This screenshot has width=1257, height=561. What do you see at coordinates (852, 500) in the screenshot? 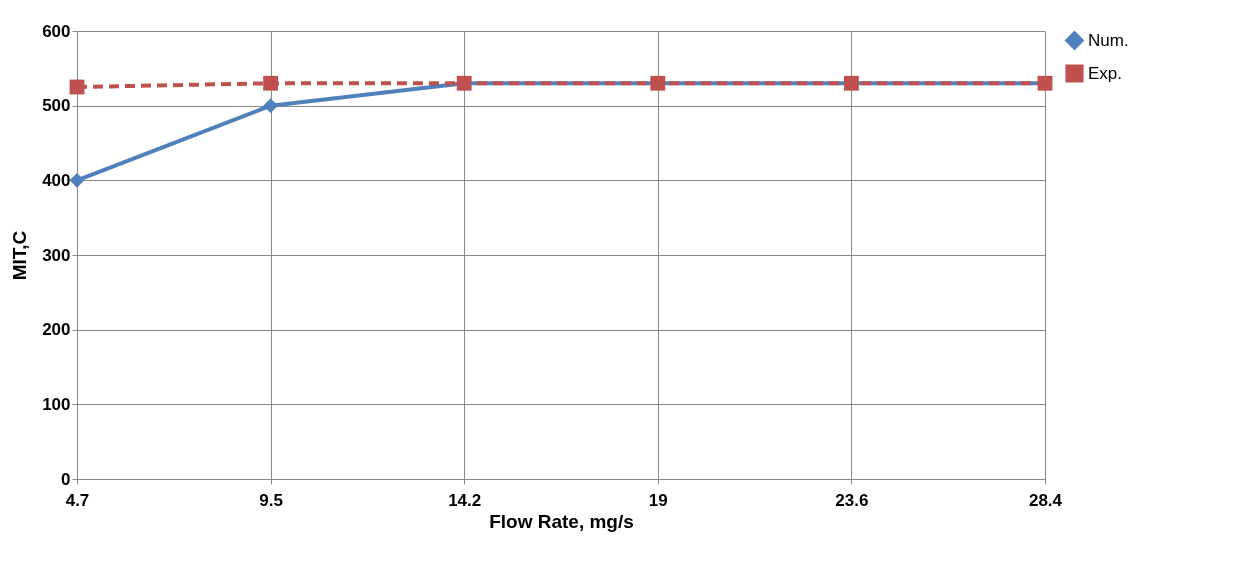
I see `x-tick-label: 23.6` at bounding box center [852, 500].